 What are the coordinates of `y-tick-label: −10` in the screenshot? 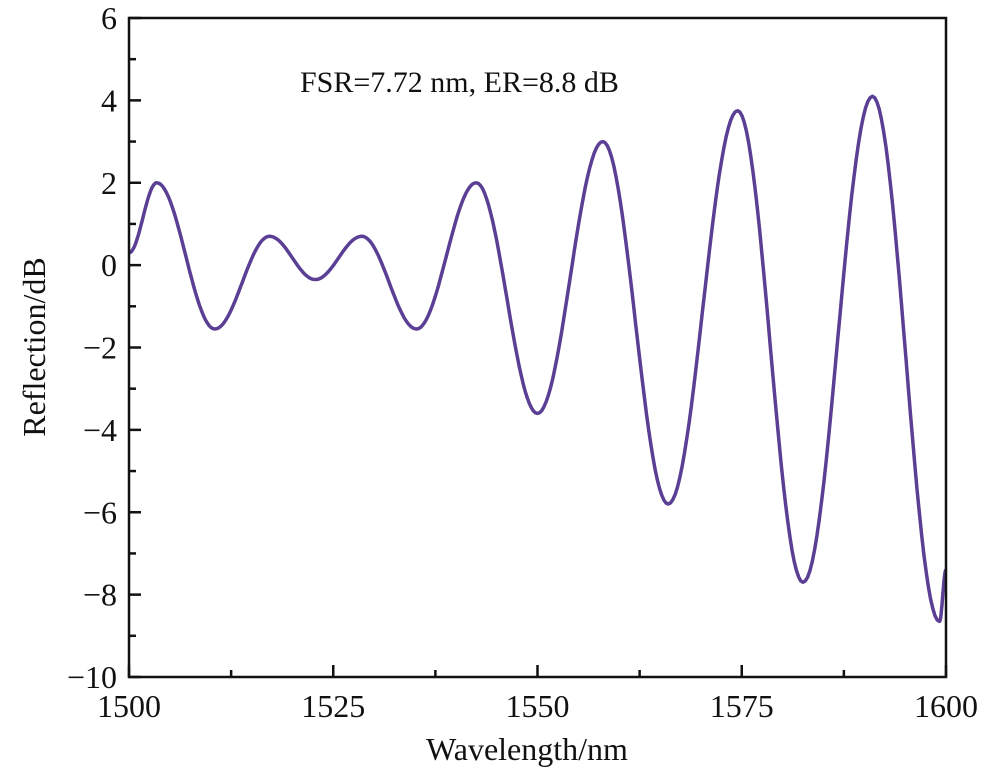 It's located at (92, 677).